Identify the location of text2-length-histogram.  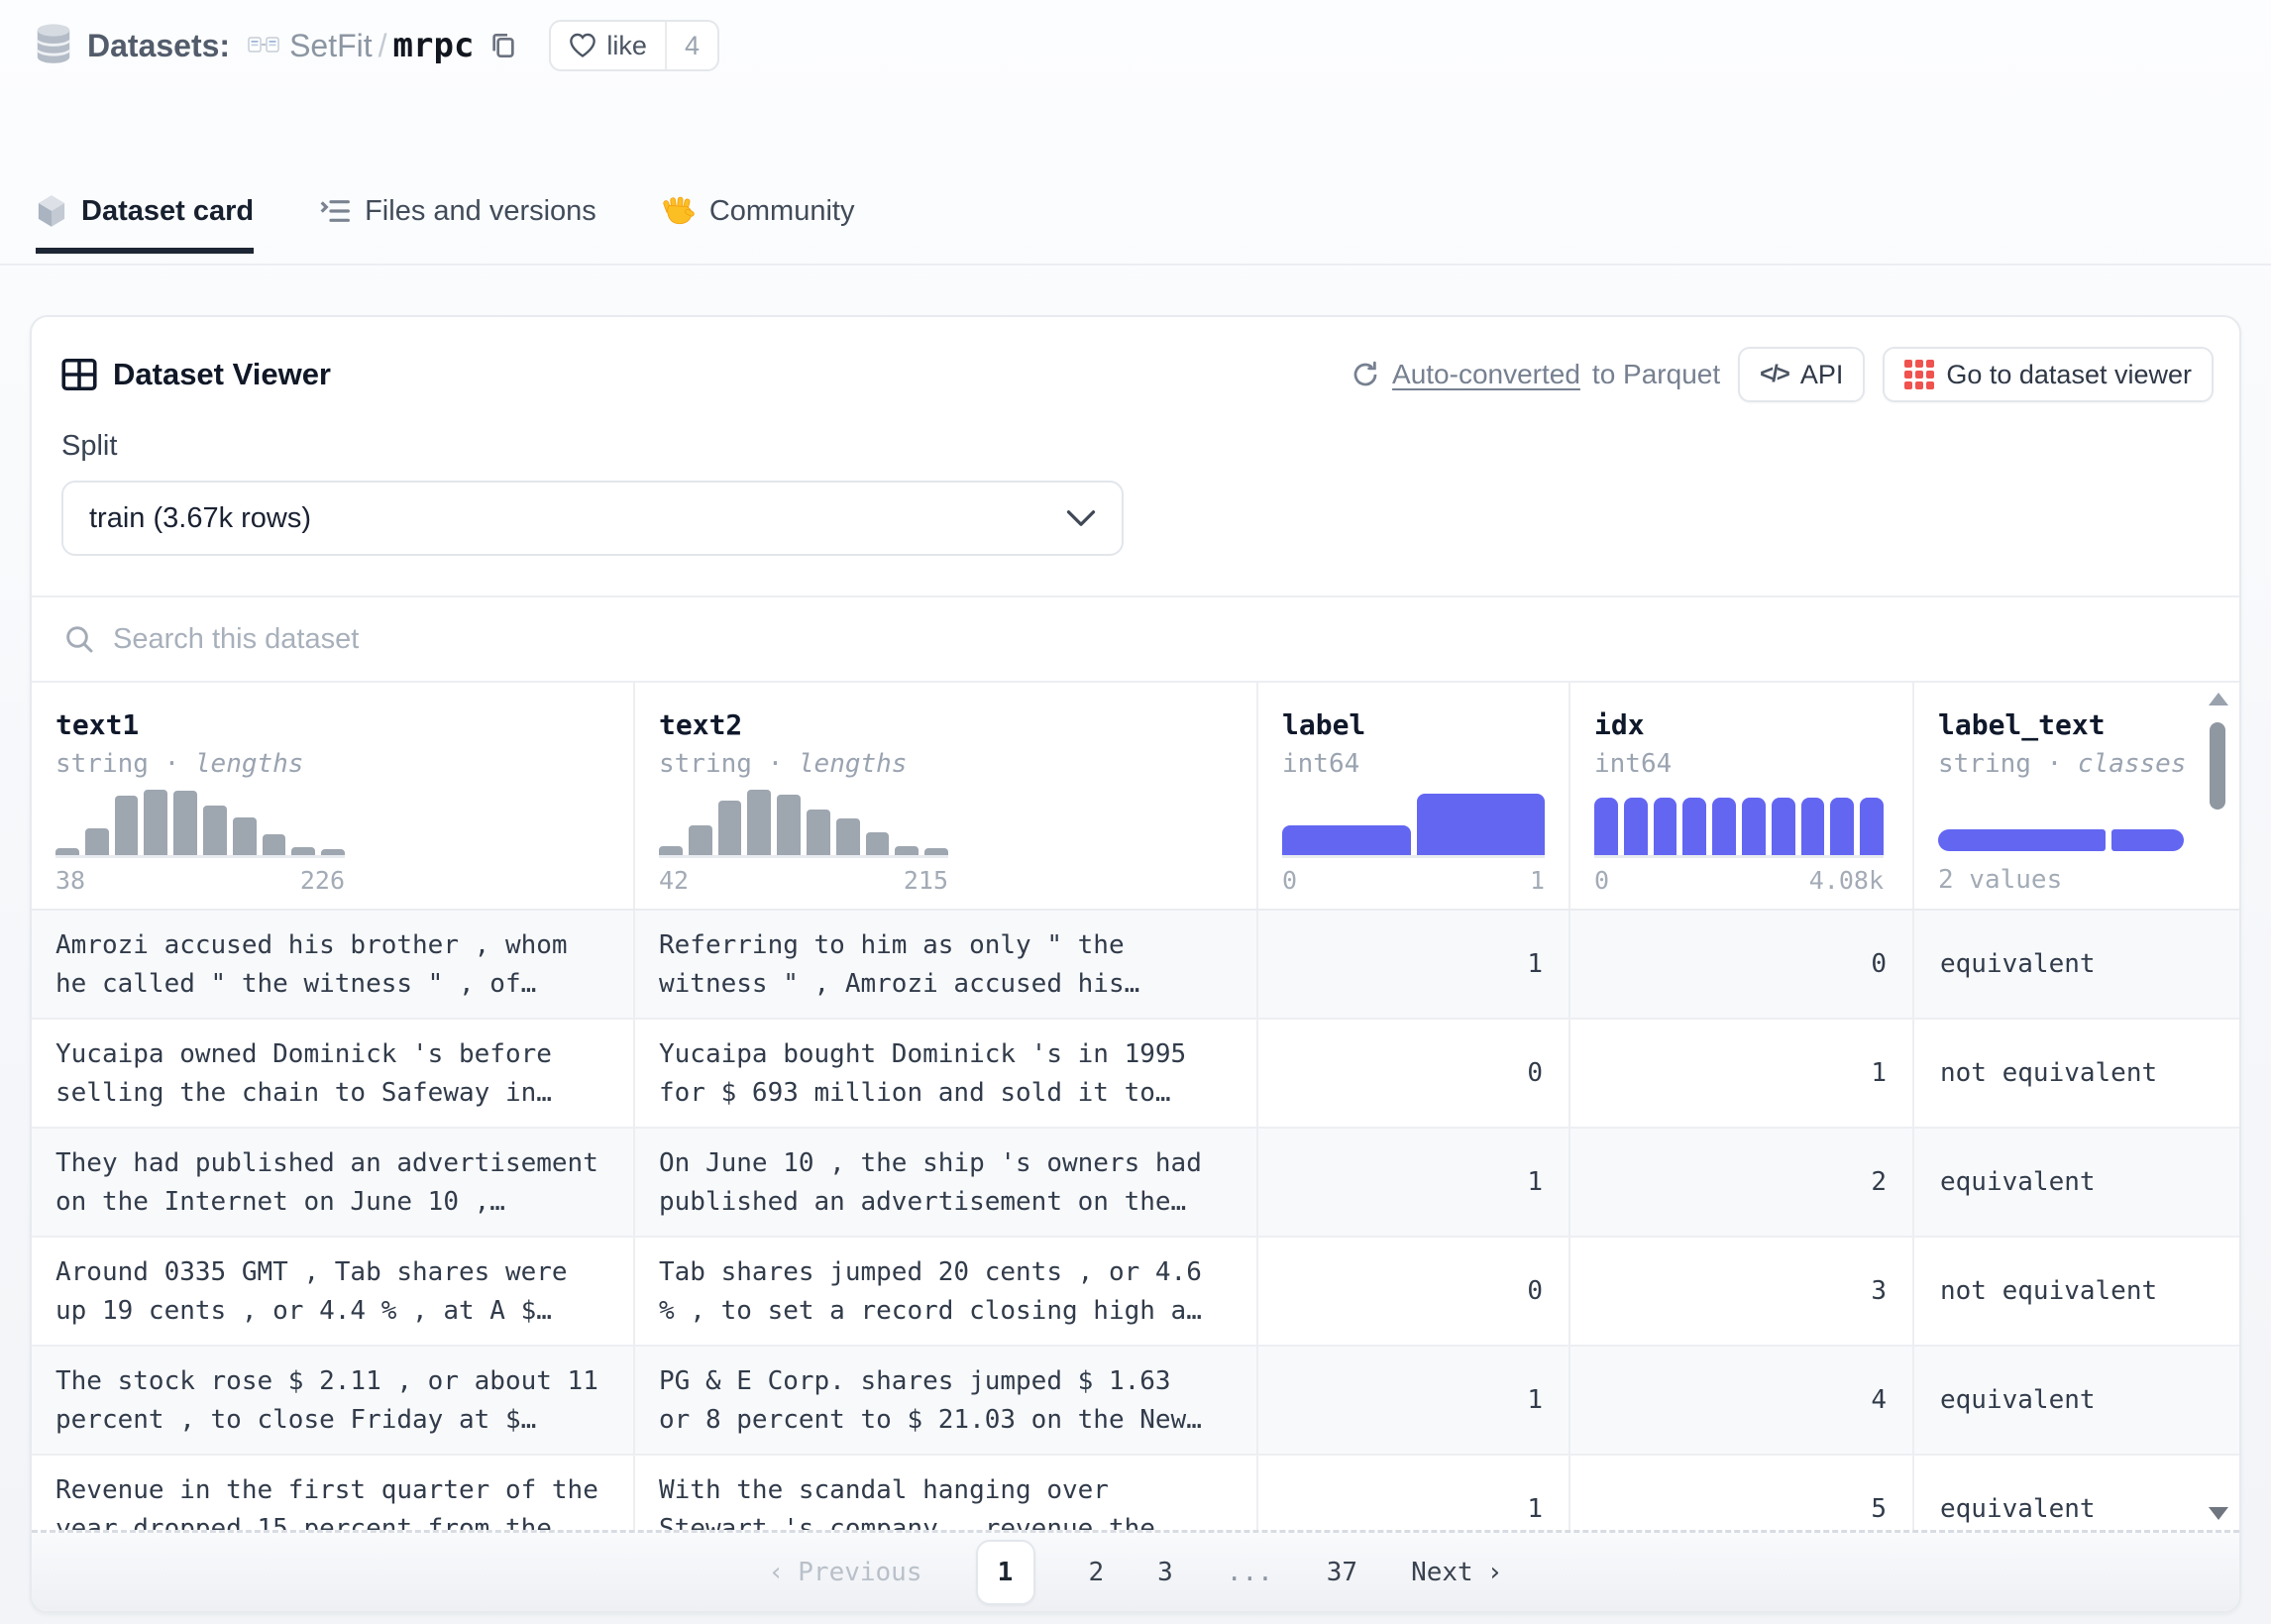
(803, 824).